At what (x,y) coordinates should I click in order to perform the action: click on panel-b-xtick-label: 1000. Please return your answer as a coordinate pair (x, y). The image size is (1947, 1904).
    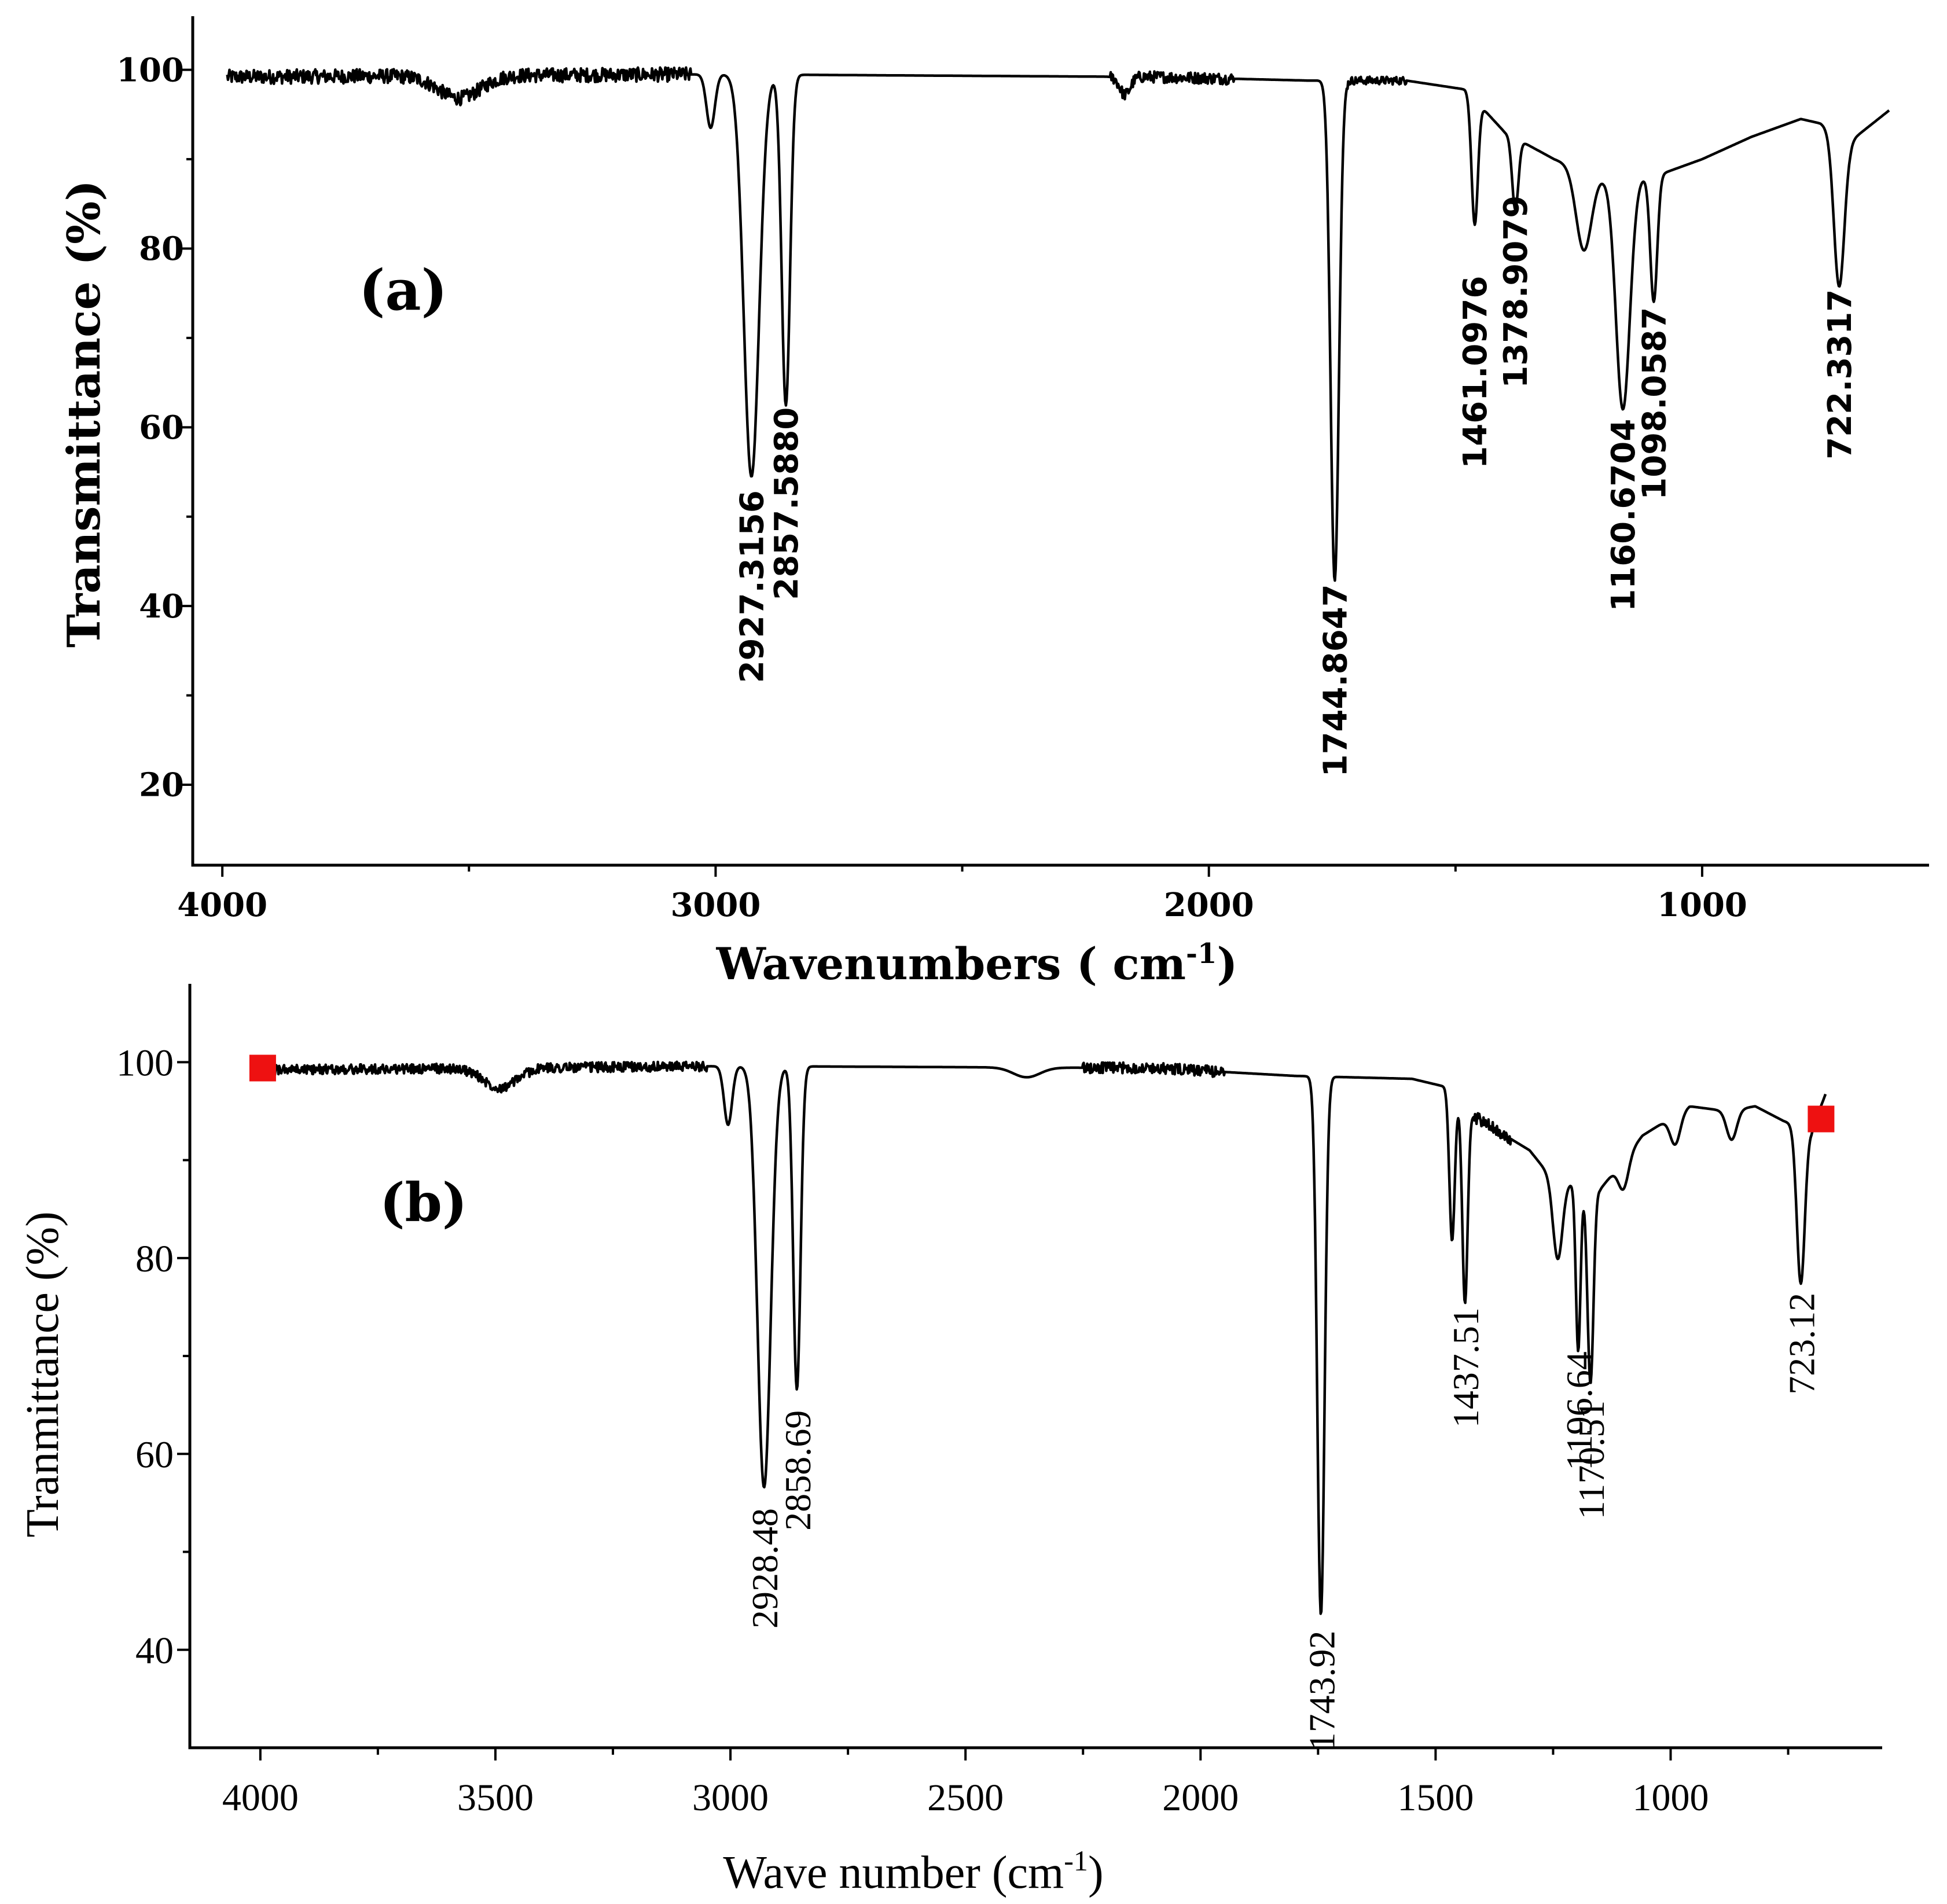
    Looking at the image, I should click on (1671, 1798).